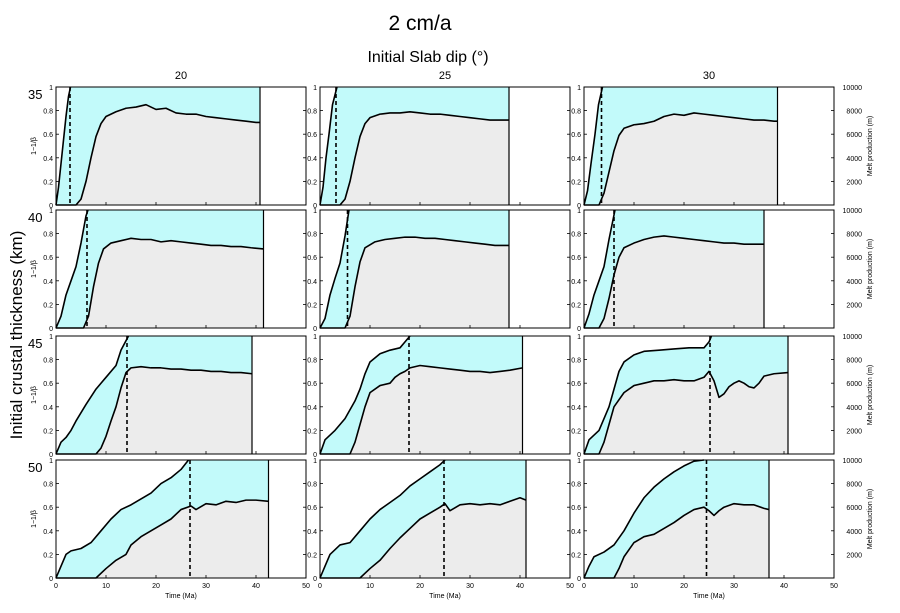 This screenshot has height=613, width=900. Describe the element at coordinates (56, 586) in the screenshot. I see `x-tick-label: 0` at that location.